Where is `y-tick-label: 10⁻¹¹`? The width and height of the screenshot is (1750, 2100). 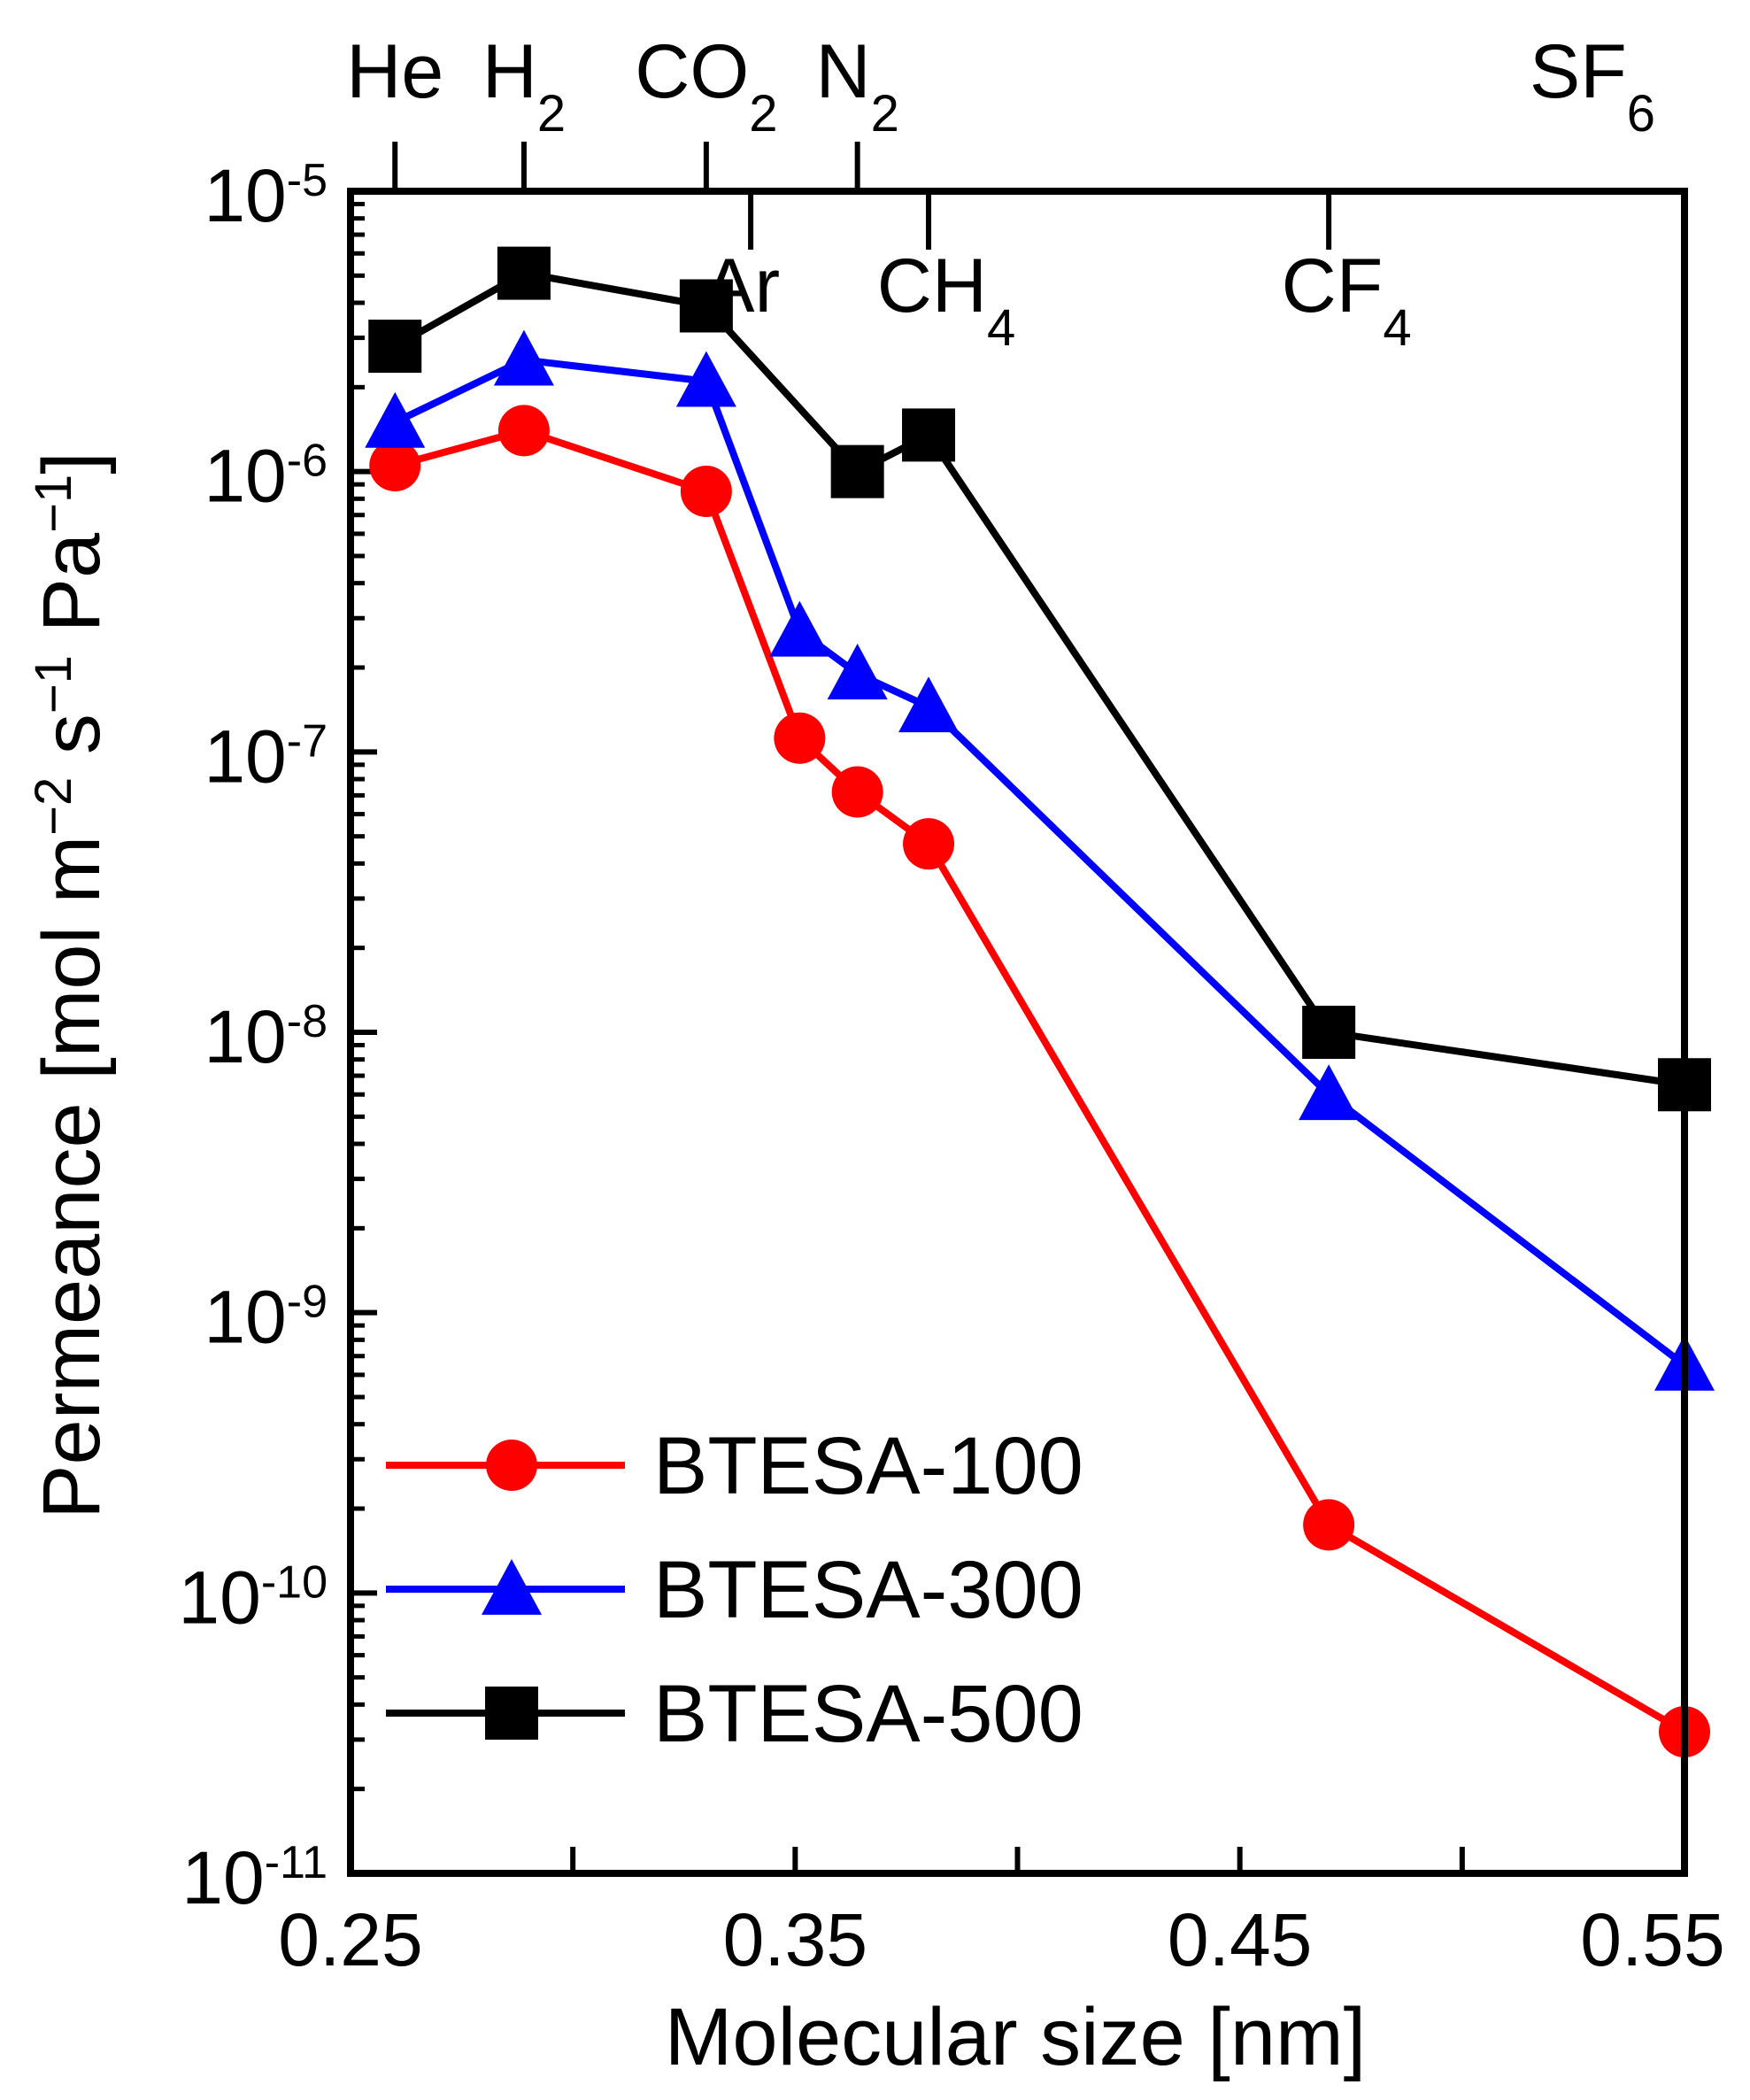 y-tick-label: 10⁻¹¹ is located at coordinates (255, 1877).